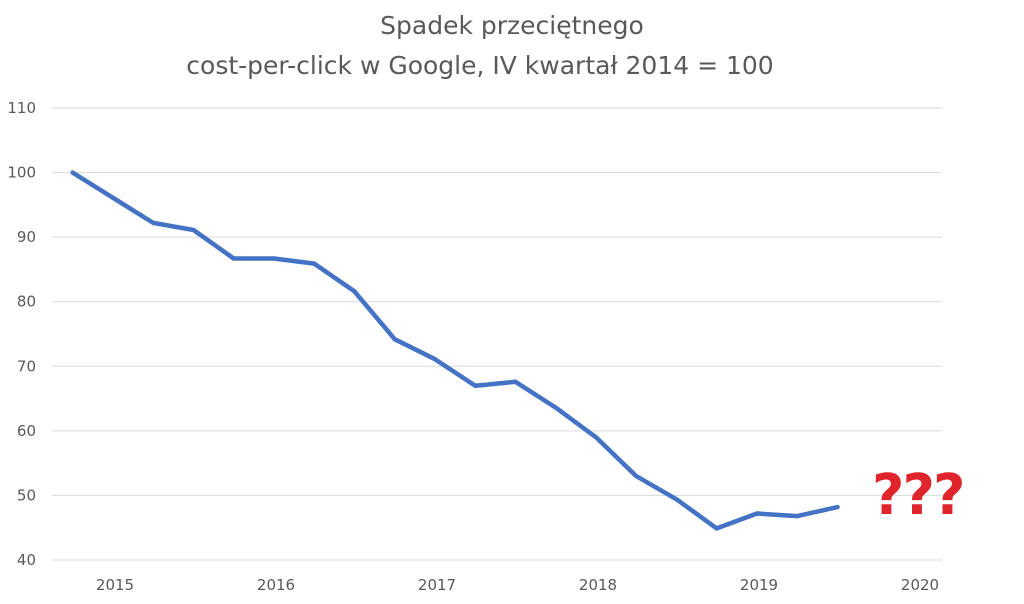 Image resolution: width=1024 pixels, height=604 pixels. What do you see at coordinates (21, 108) in the screenshot?
I see `y-tick-label: 110` at bounding box center [21, 108].